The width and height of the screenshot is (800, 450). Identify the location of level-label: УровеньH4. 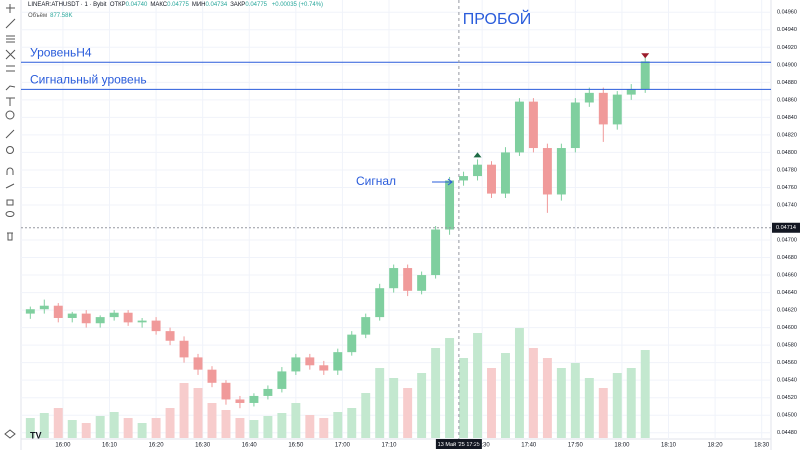
(61, 52).